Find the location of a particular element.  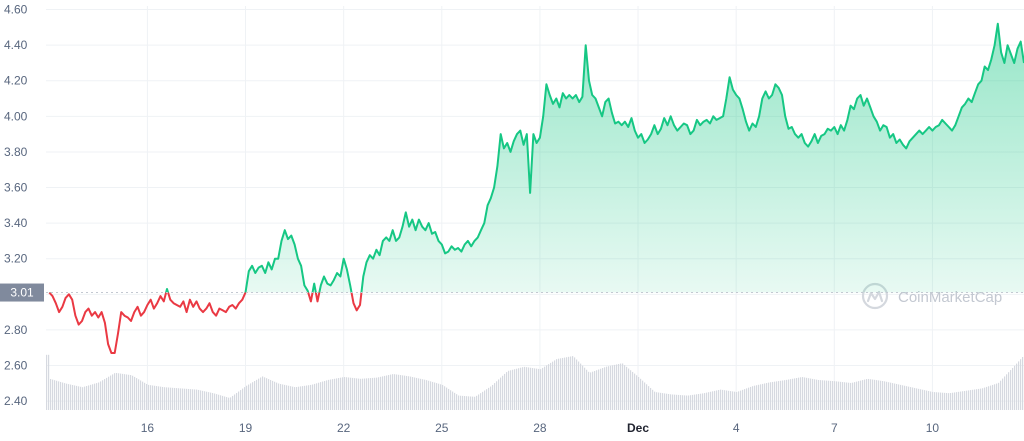

y-tick-label: 4.20 is located at coordinates (16, 81).